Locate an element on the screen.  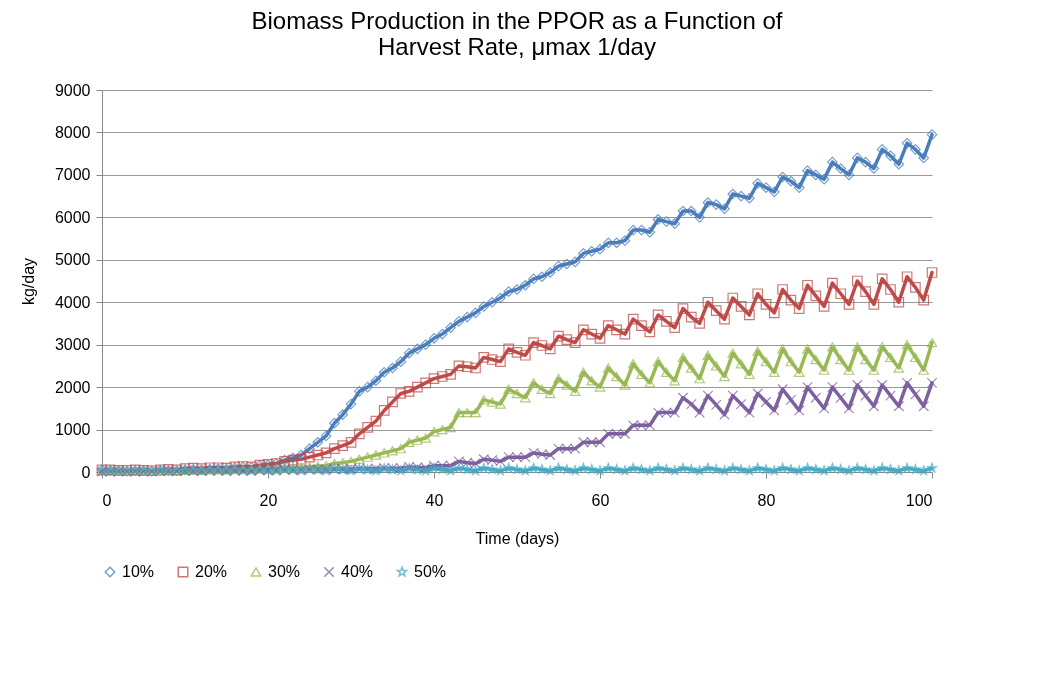
x-axis-title: Time (days) is located at coordinates (517, 538).